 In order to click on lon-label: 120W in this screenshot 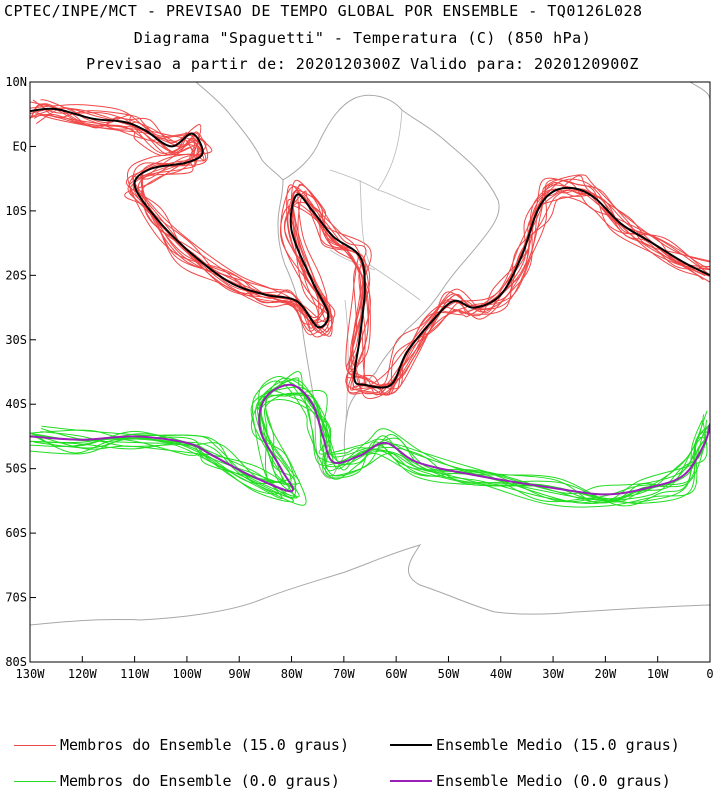, I will do `click(83, 674)`.